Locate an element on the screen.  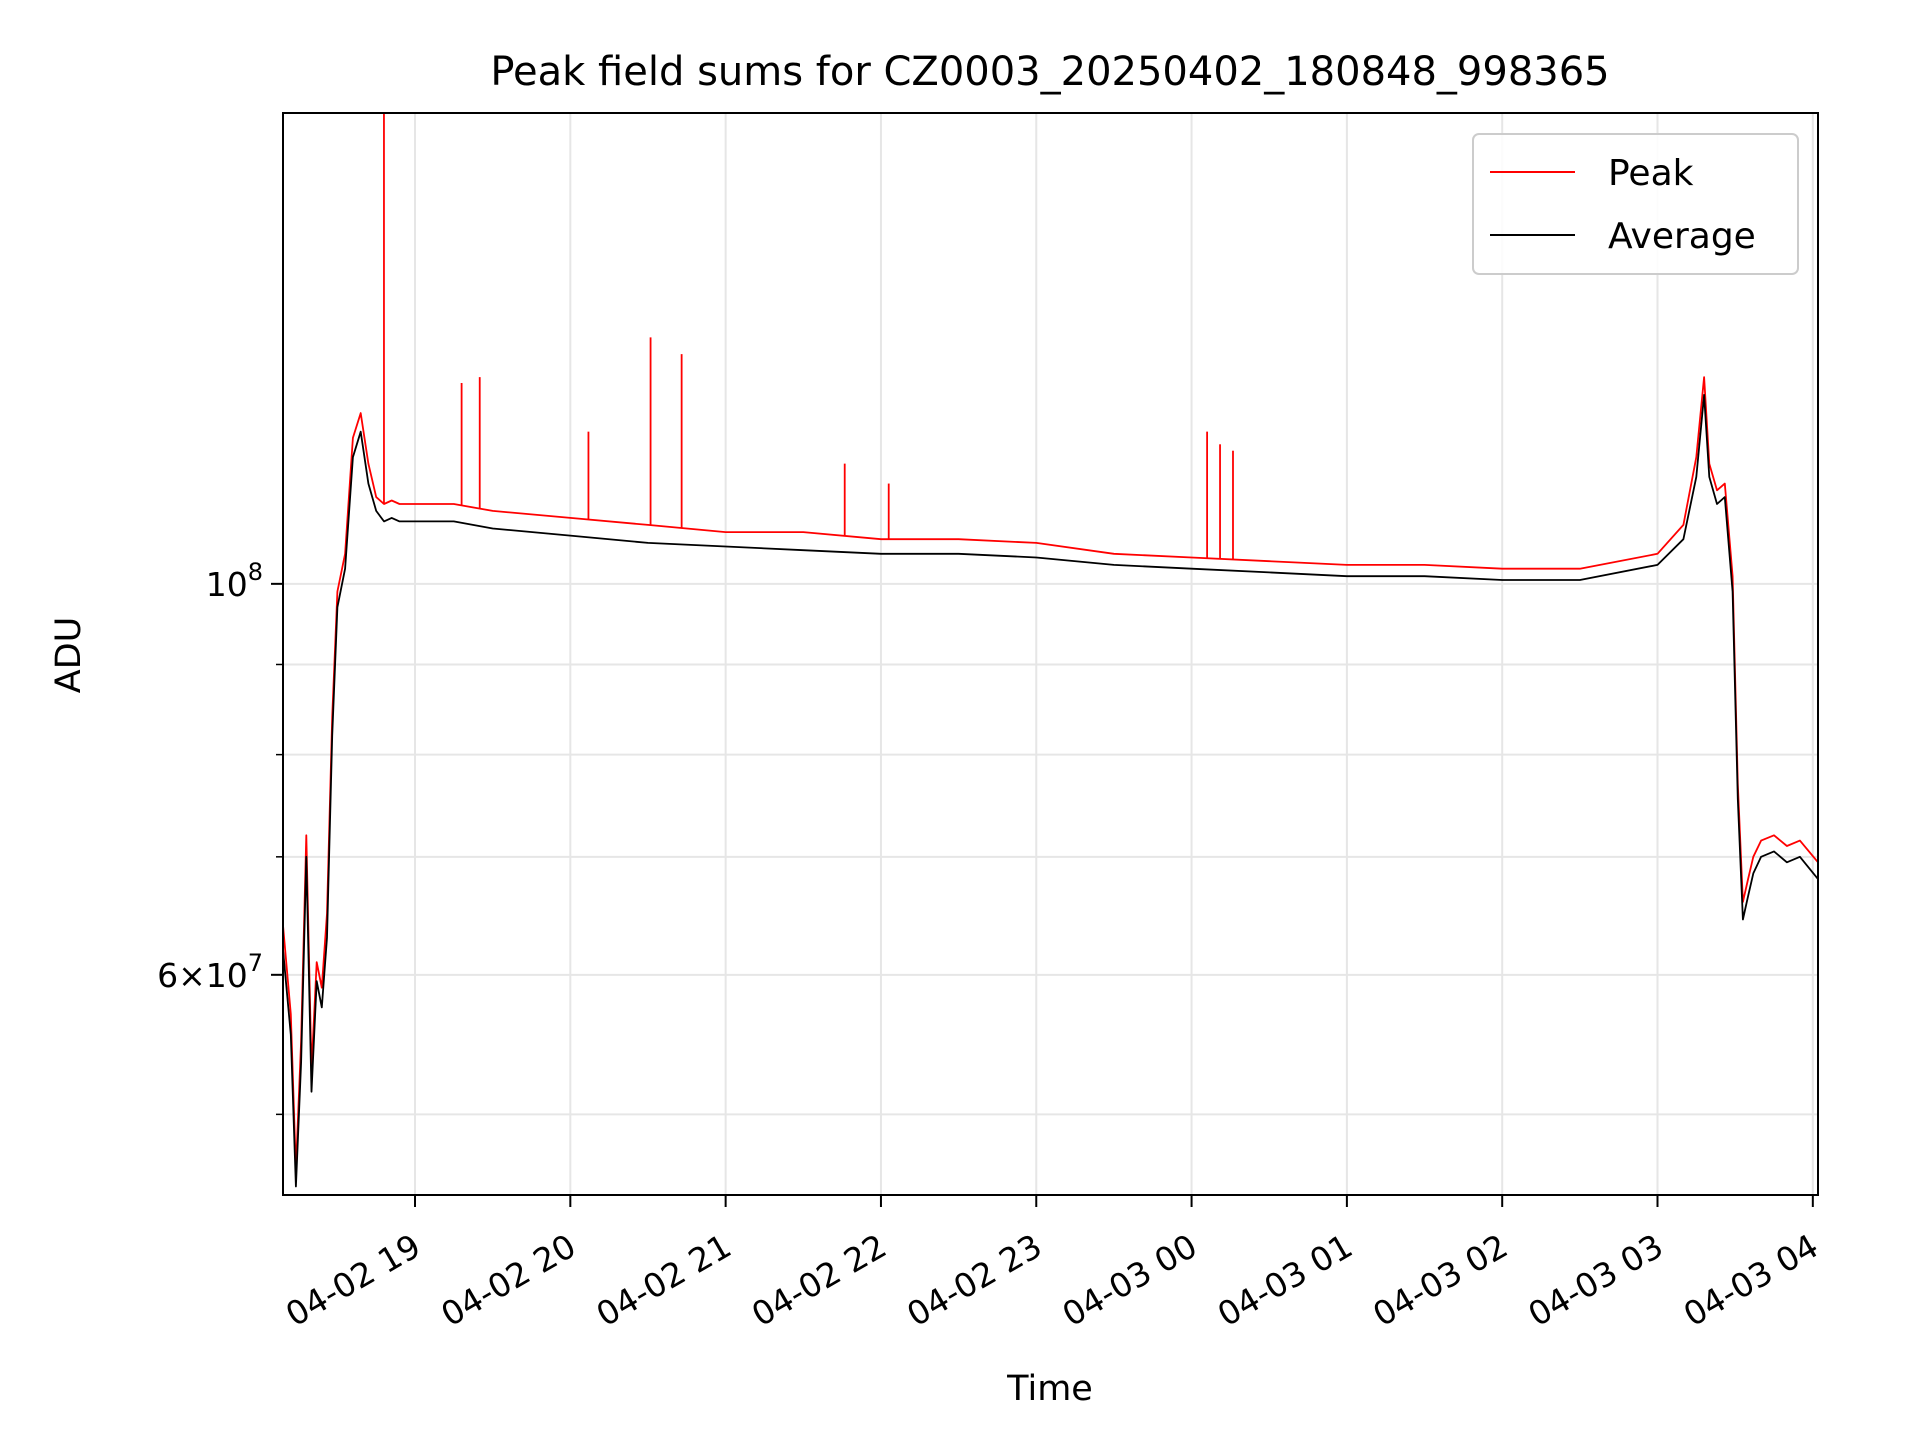
y-tick-label: 108 is located at coordinates (234, 581).